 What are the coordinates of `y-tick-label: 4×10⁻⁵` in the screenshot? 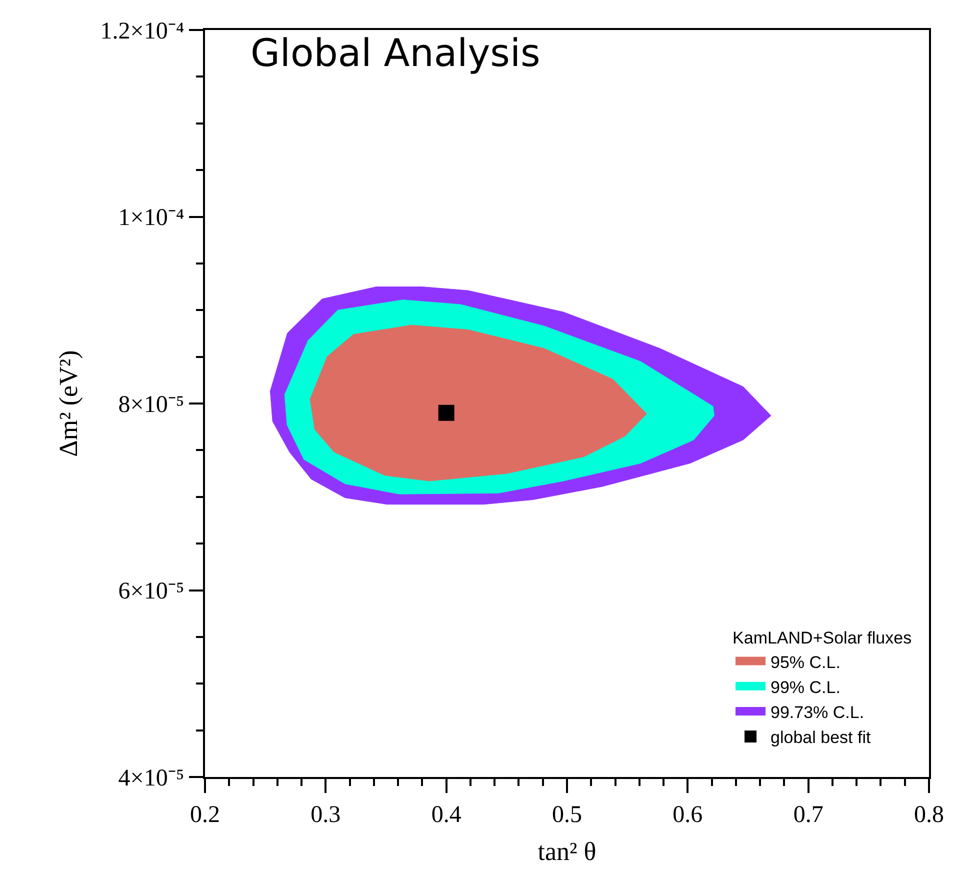 It's located at (151, 778).